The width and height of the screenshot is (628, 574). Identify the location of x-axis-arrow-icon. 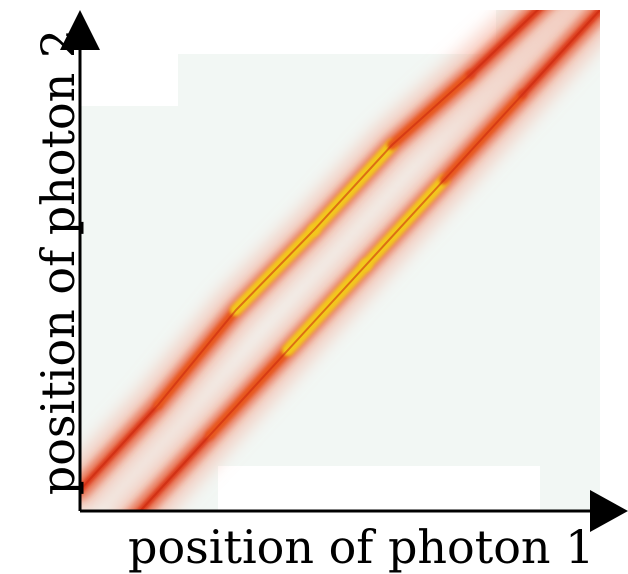
(609, 511).